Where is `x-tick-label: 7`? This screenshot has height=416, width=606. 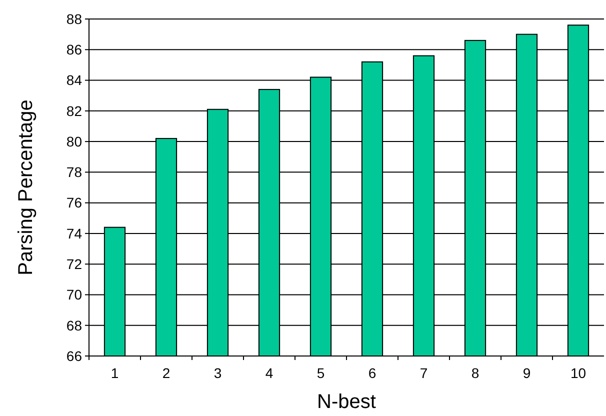
x-tick-label: 7 is located at coordinates (424, 373).